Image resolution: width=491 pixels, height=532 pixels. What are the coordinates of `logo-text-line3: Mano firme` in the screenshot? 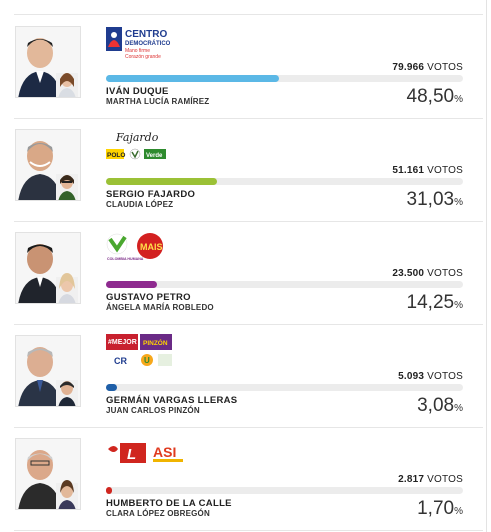 It's located at (137, 51).